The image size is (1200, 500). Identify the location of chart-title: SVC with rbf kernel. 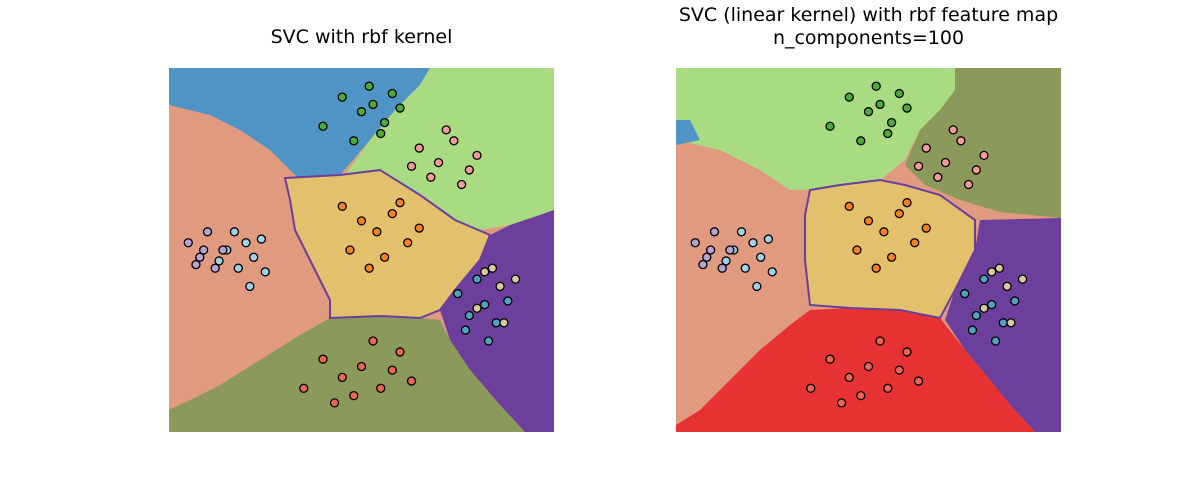
(362, 37).